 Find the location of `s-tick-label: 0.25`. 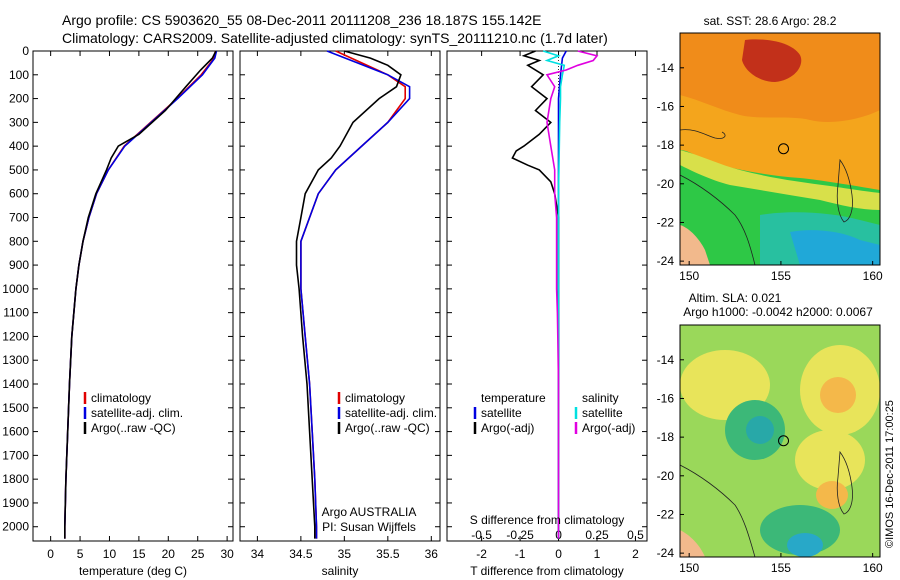

s-tick-label: 0.25 is located at coordinates (597, 535).